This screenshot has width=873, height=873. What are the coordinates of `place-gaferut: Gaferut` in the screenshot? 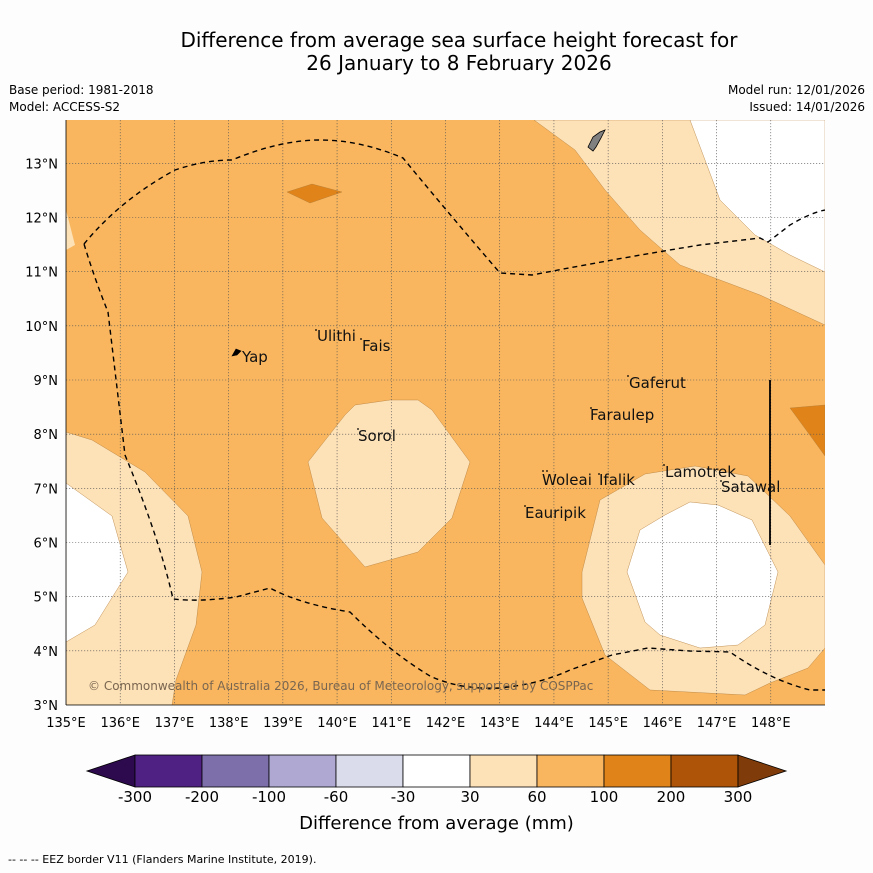 It's located at (657, 383).